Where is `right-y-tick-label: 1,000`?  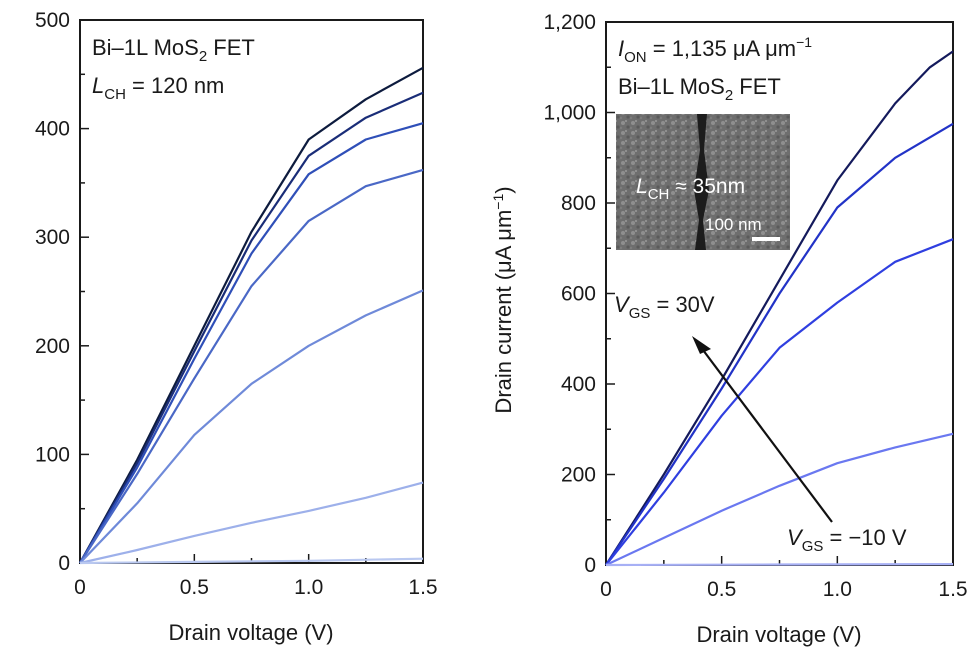 right-y-tick-label: 1,000 is located at coordinates (569, 113).